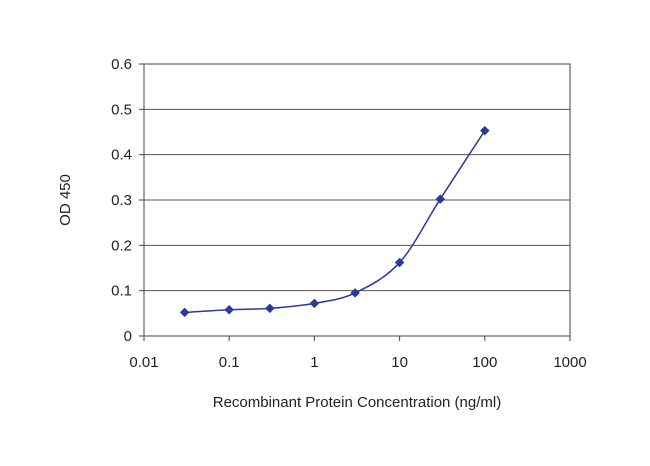 The height and width of the screenshot is (466, 650). Describe the element at coordinates (484, 362) in the screenshot. I see `x-tick-label: 100` at that location.